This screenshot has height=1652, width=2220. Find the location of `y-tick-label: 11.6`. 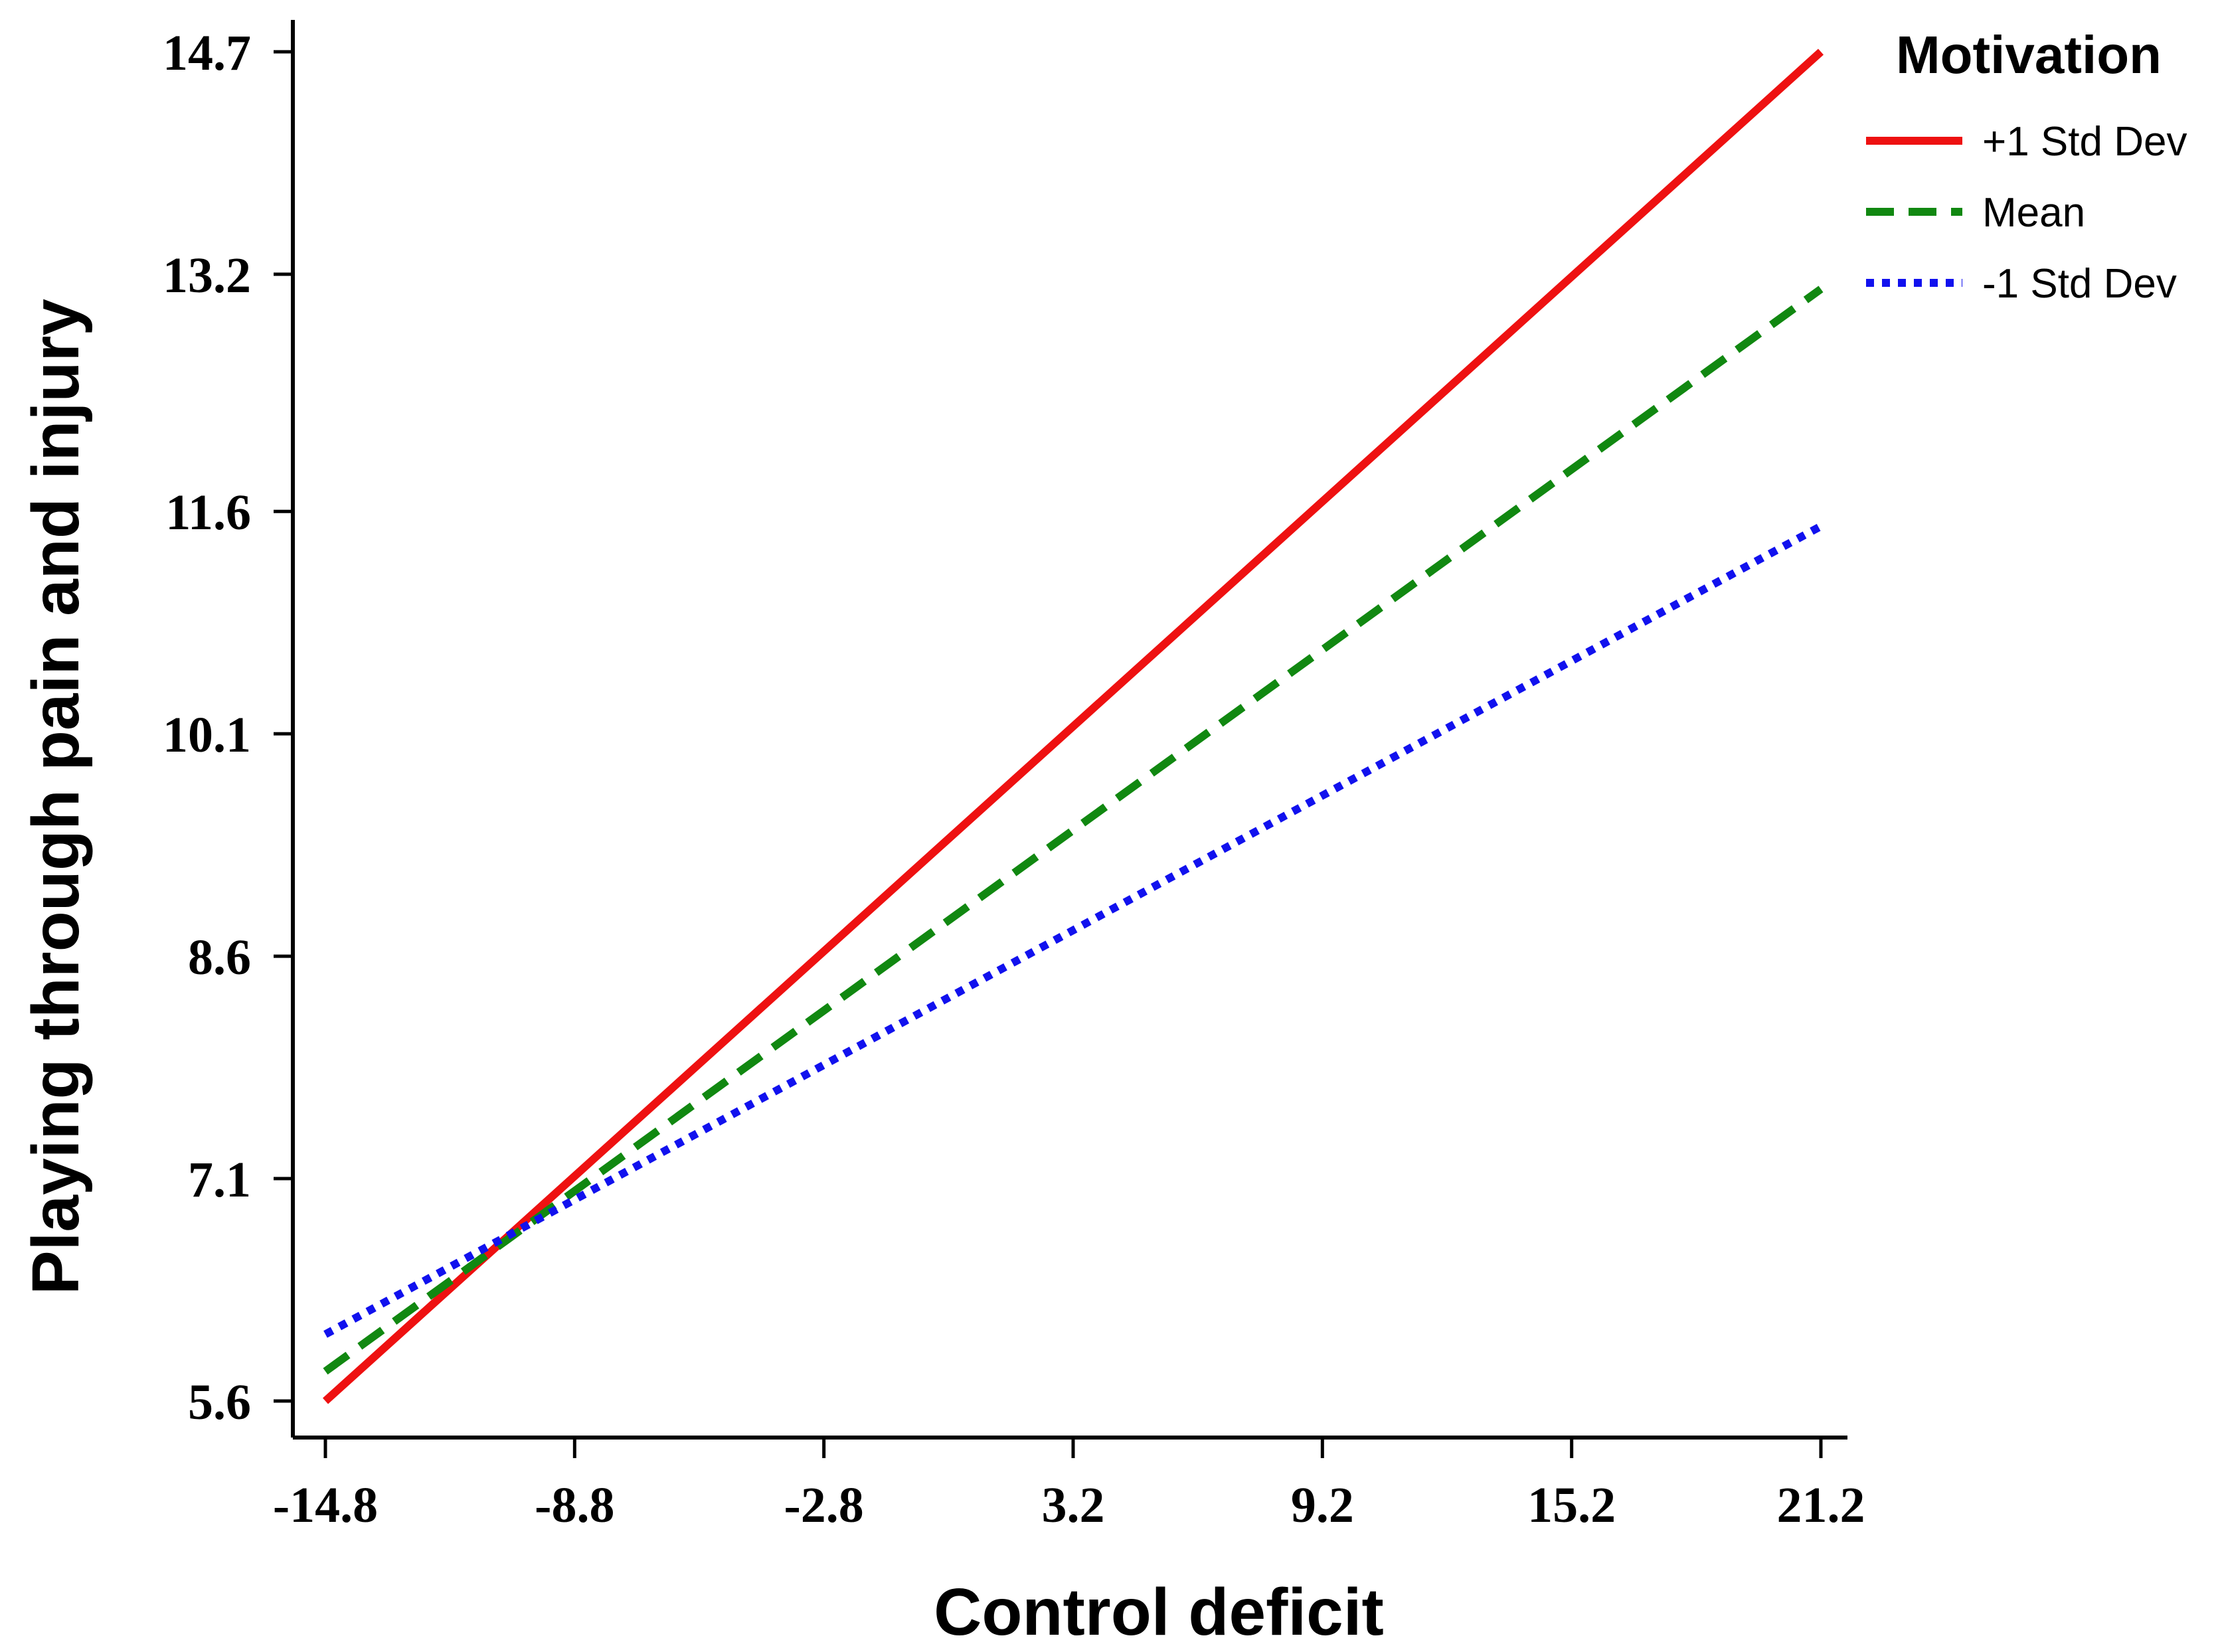

y-tick-label: 11.6 is located at coordinates (208, 512).